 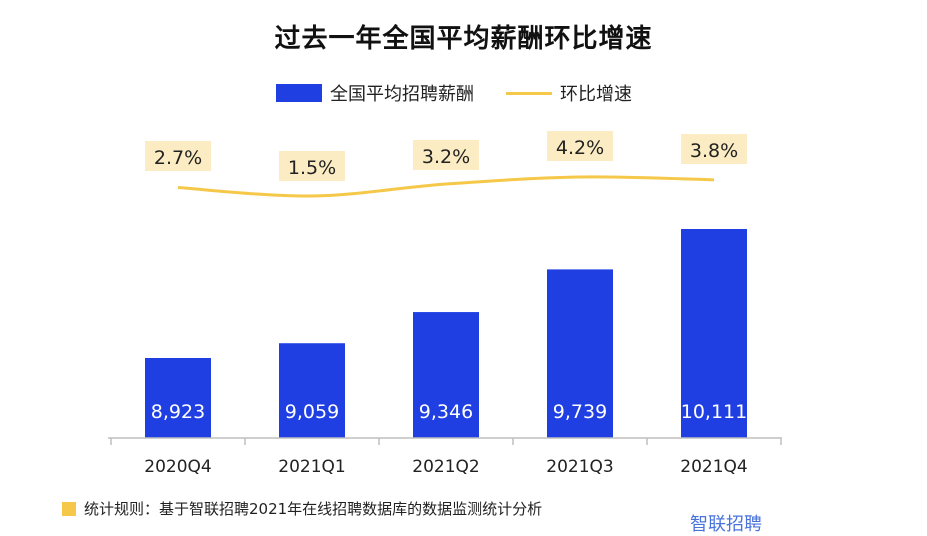 I want to click on bar-2021Q3, so click(x=580, y=353).